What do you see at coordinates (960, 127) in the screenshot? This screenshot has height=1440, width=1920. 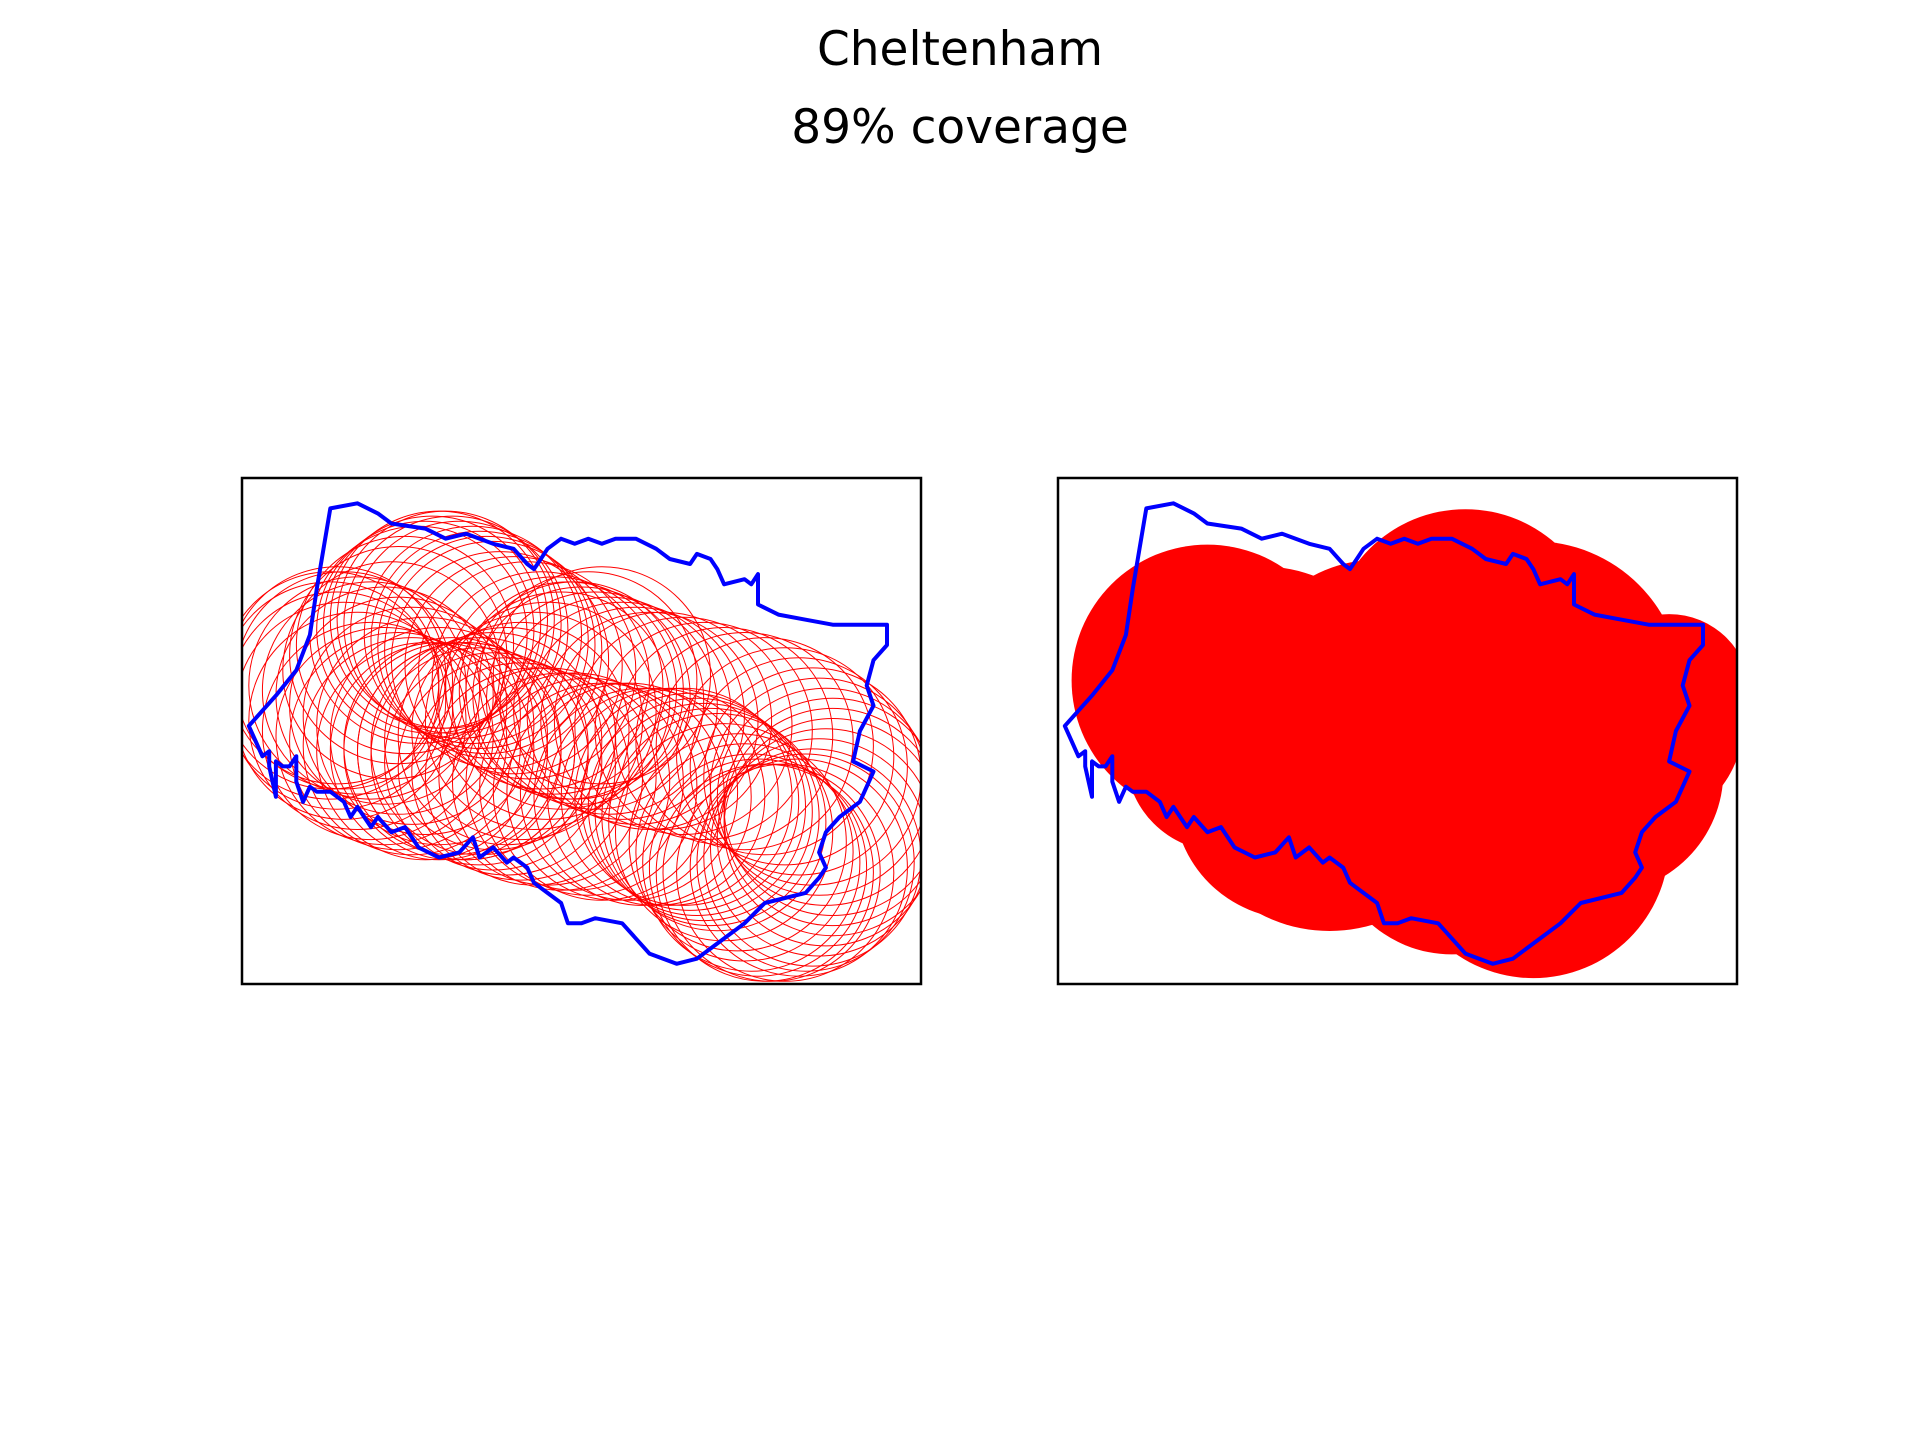 I see `figure-subtitle: 89% coverage` at bounding box center [960, 127].